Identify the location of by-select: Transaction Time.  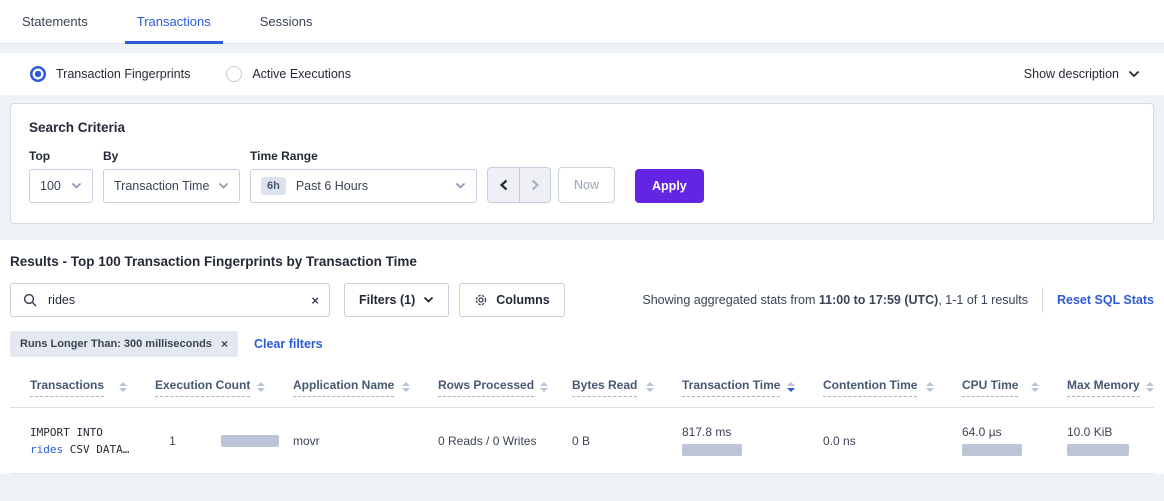
(171, 186).